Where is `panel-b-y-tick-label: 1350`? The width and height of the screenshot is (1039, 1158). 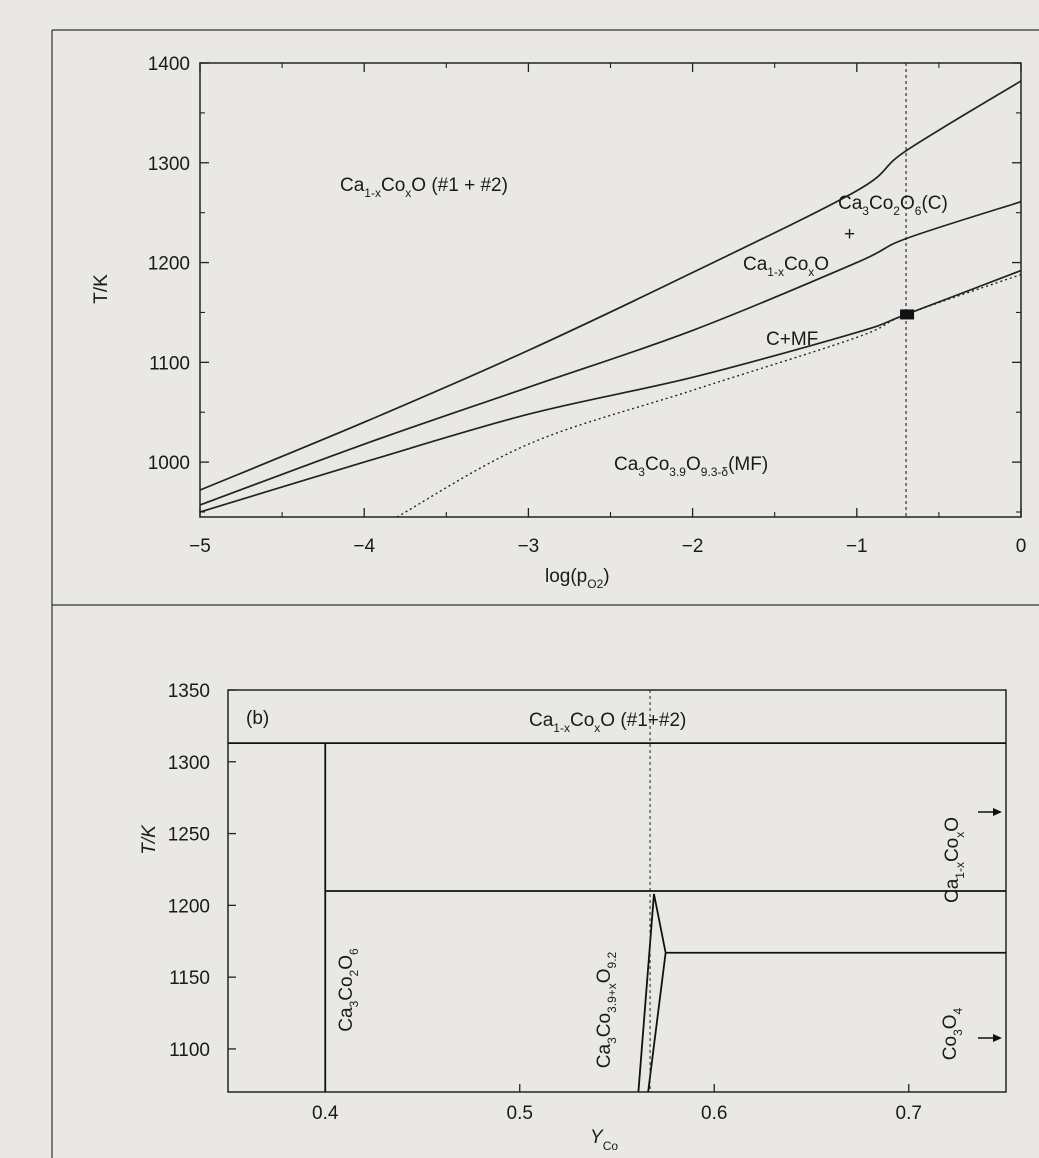
panel-b-y-tick-label: 1350 is located at coordinates (189, 691).